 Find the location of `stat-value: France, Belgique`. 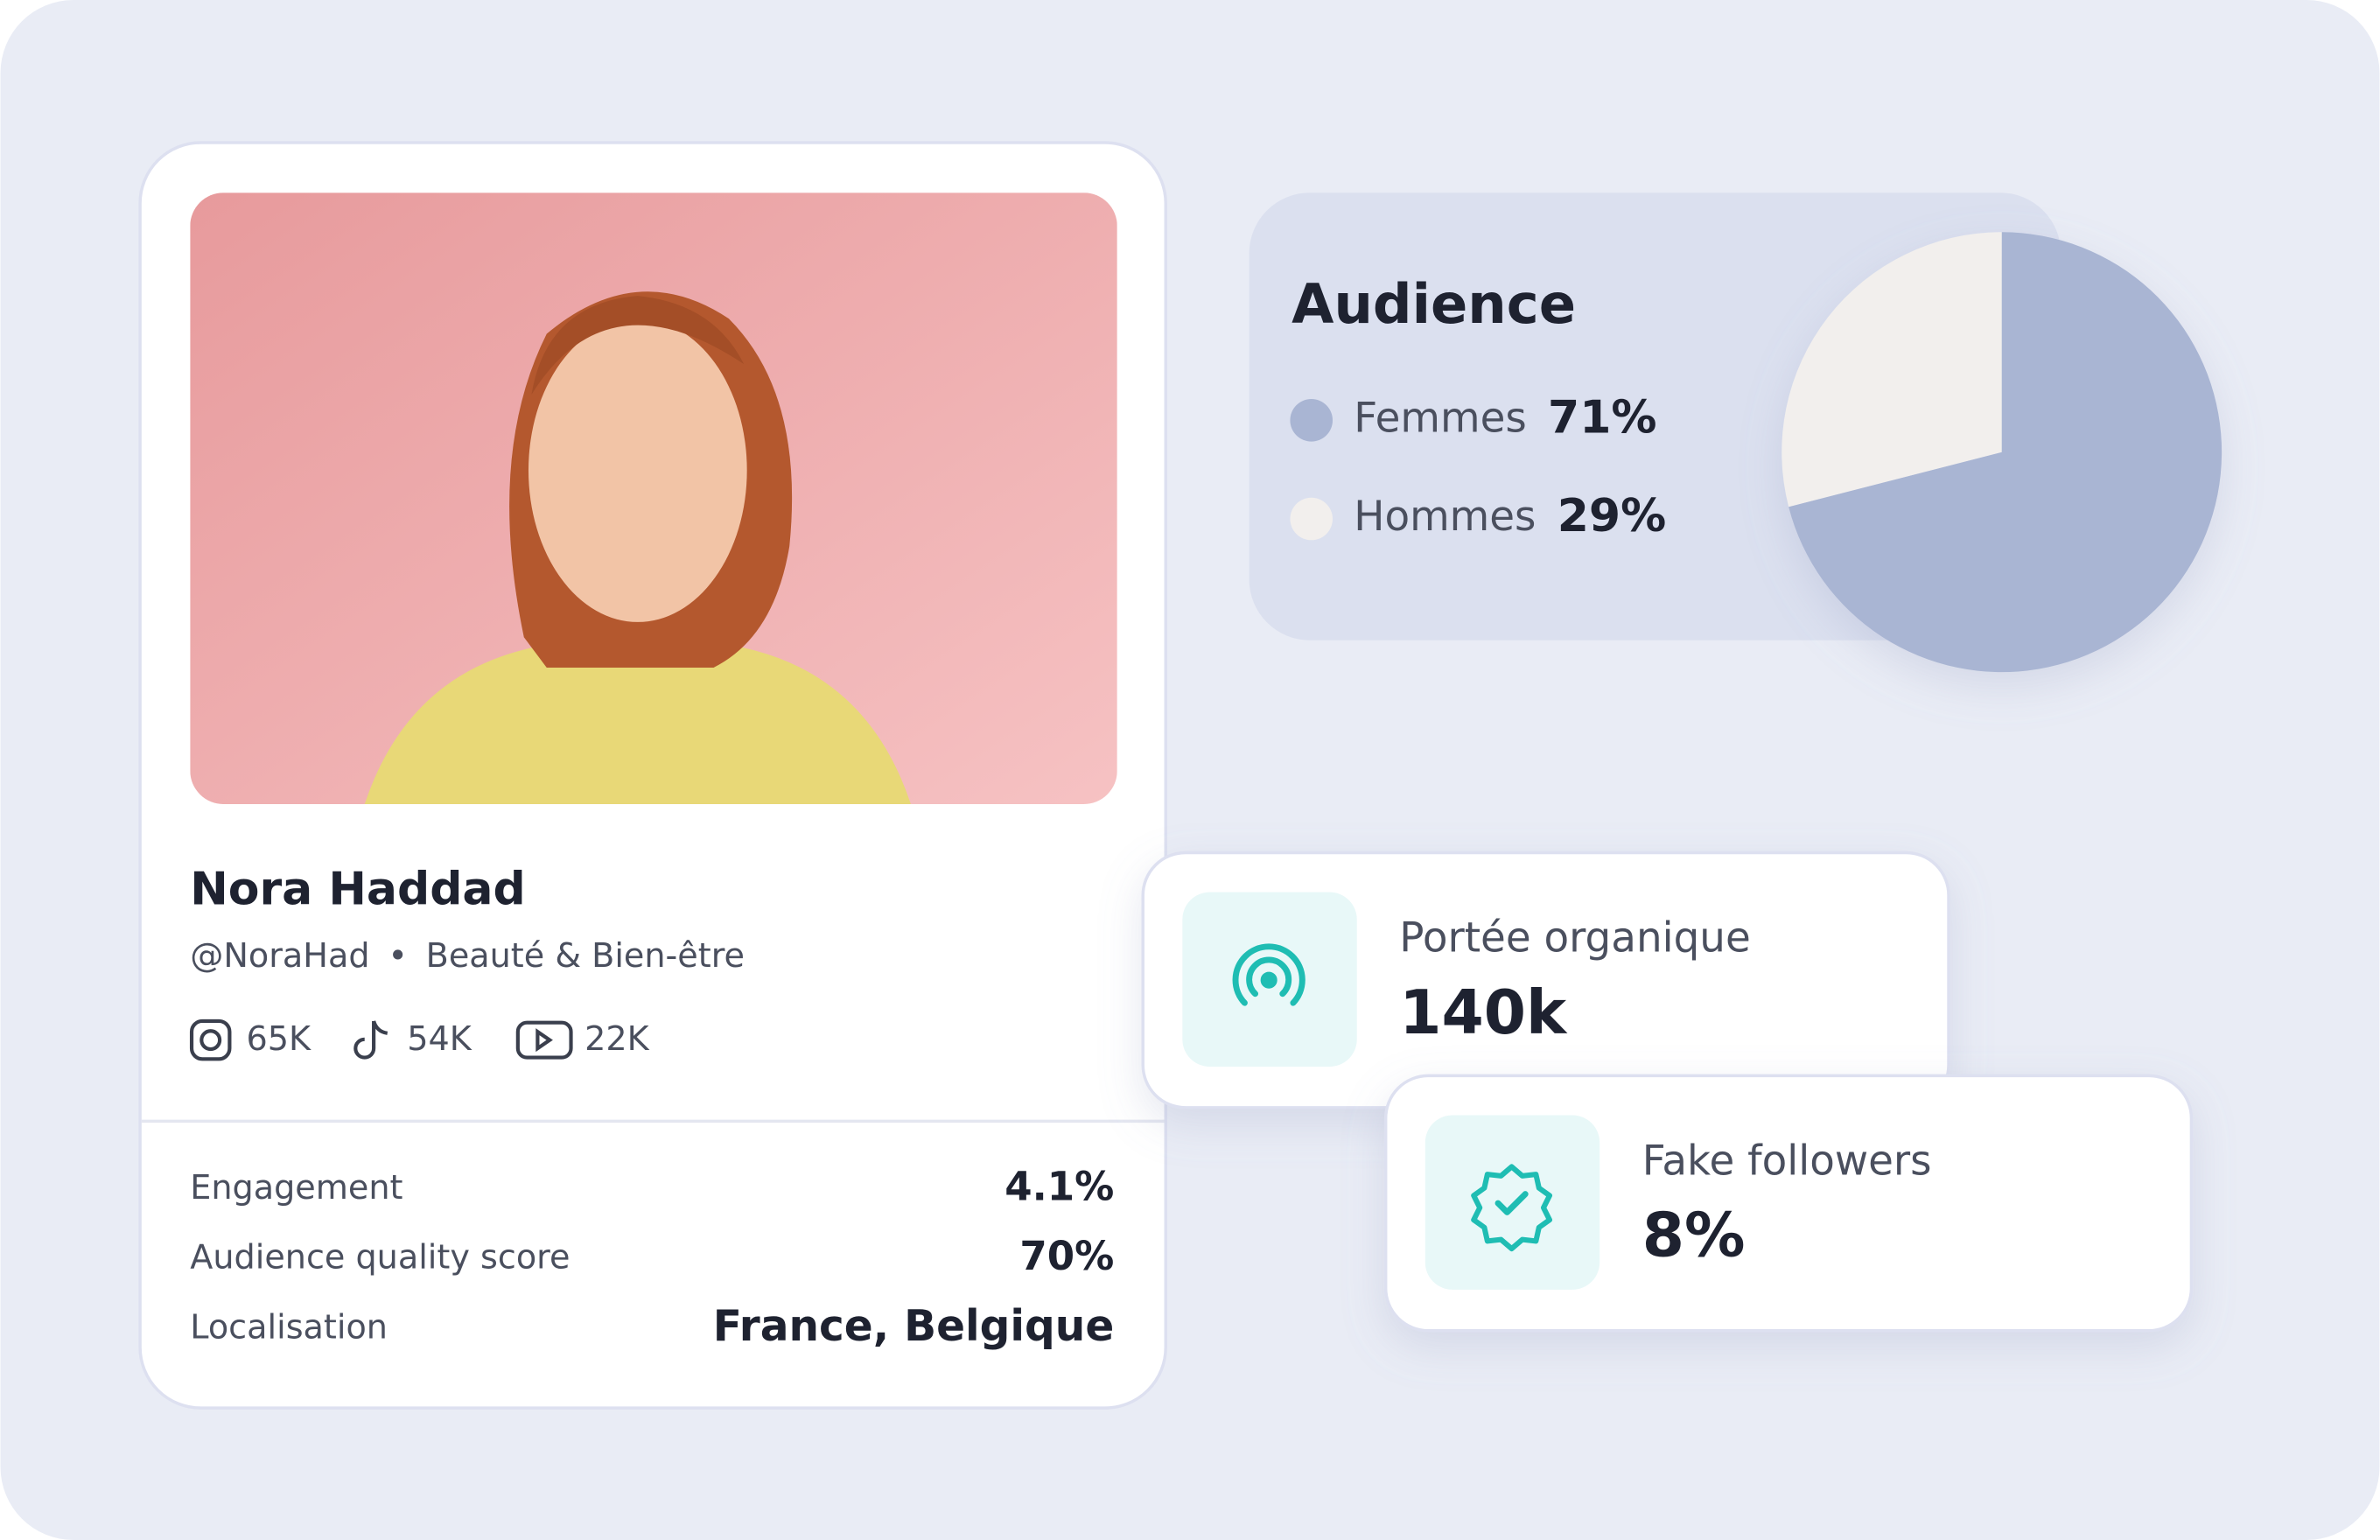

stat-value: France, Belgique is located at coordinates (914, 1326).